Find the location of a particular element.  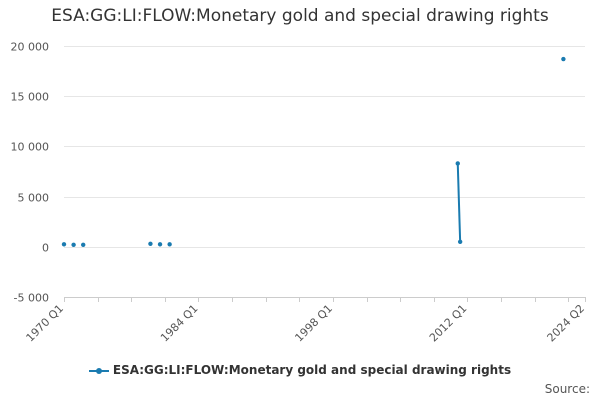

y-tick-label: 10 000 is located at coordinates (30, 147).